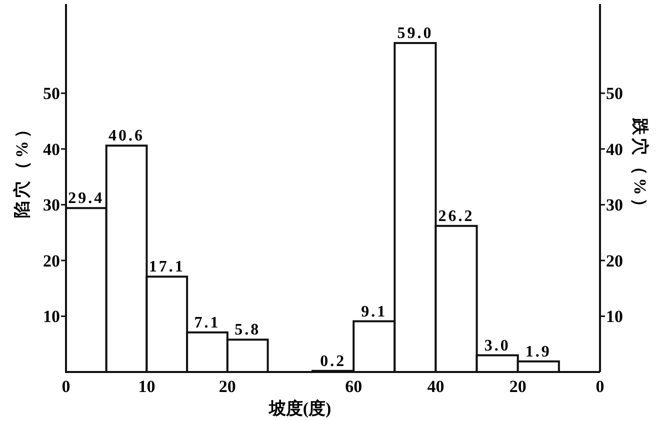 This screenshot has height=421, width=660. I want to click on data-label: 59.0, so click(415, 33).